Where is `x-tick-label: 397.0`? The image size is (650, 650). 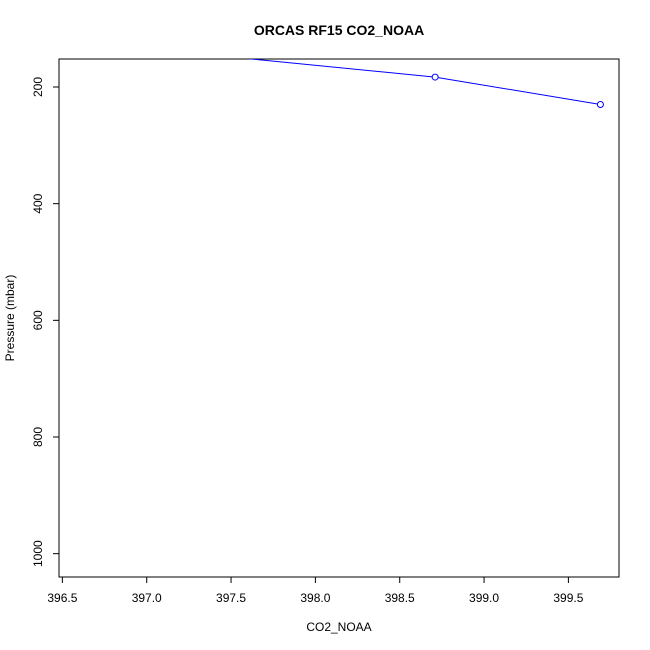 x-tick-label: 397.0 is located at coordinates (147, 598).